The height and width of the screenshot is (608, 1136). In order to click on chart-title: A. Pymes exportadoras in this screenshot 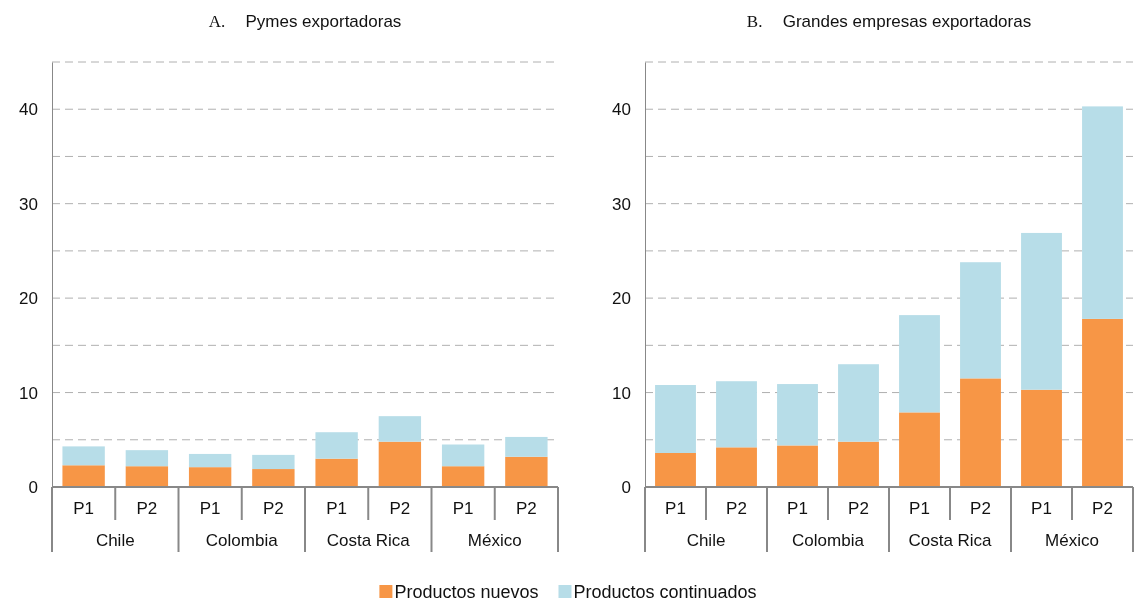, I will do `click(305, 21)`.